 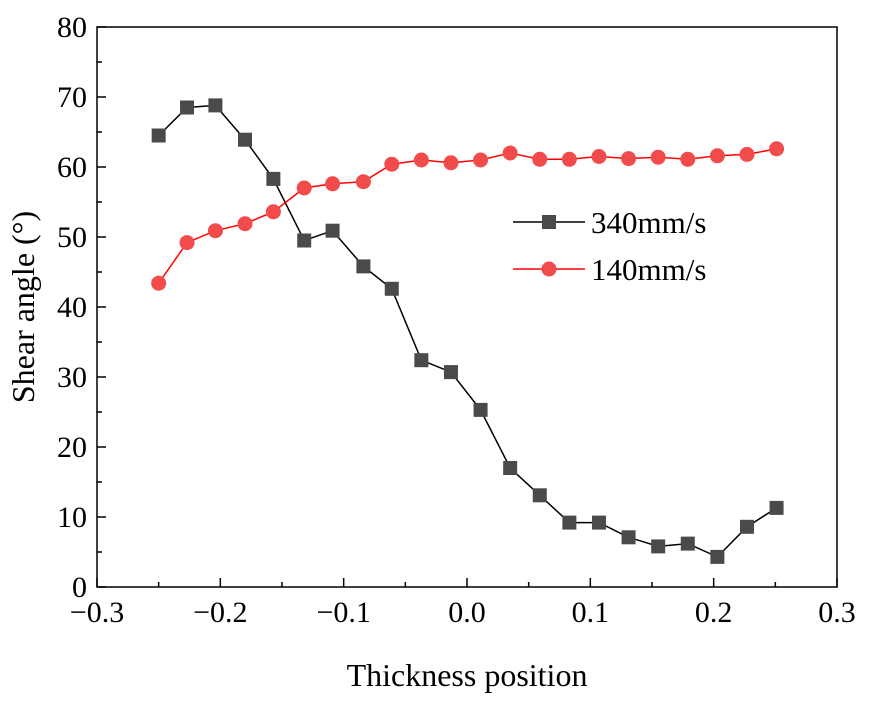 I want to click on x-tick-label: 0.1, so click(x=591, y=612).